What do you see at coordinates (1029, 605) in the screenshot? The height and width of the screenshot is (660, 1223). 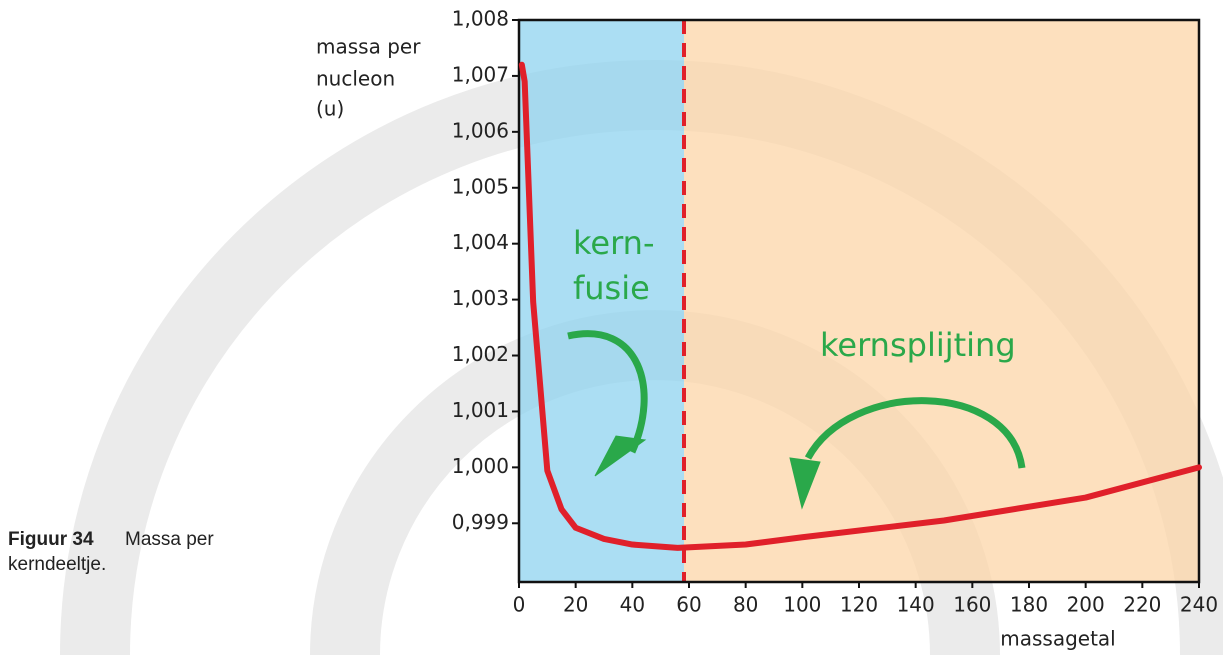 I see `x-tick-label: 180` at bounding box center [1029, 605].